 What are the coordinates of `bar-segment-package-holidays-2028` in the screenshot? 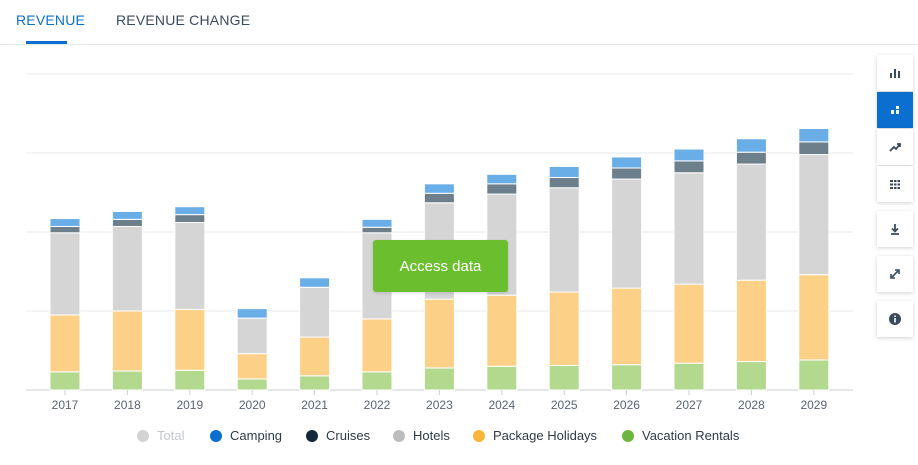 It's located at (751, 321).